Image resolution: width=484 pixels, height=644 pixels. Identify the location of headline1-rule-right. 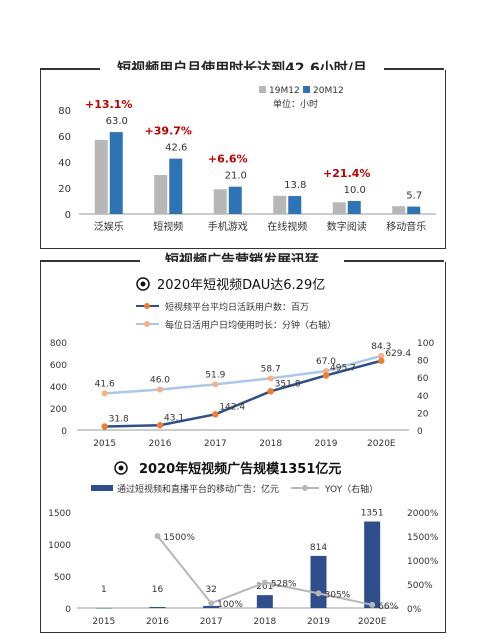
(414, 69).